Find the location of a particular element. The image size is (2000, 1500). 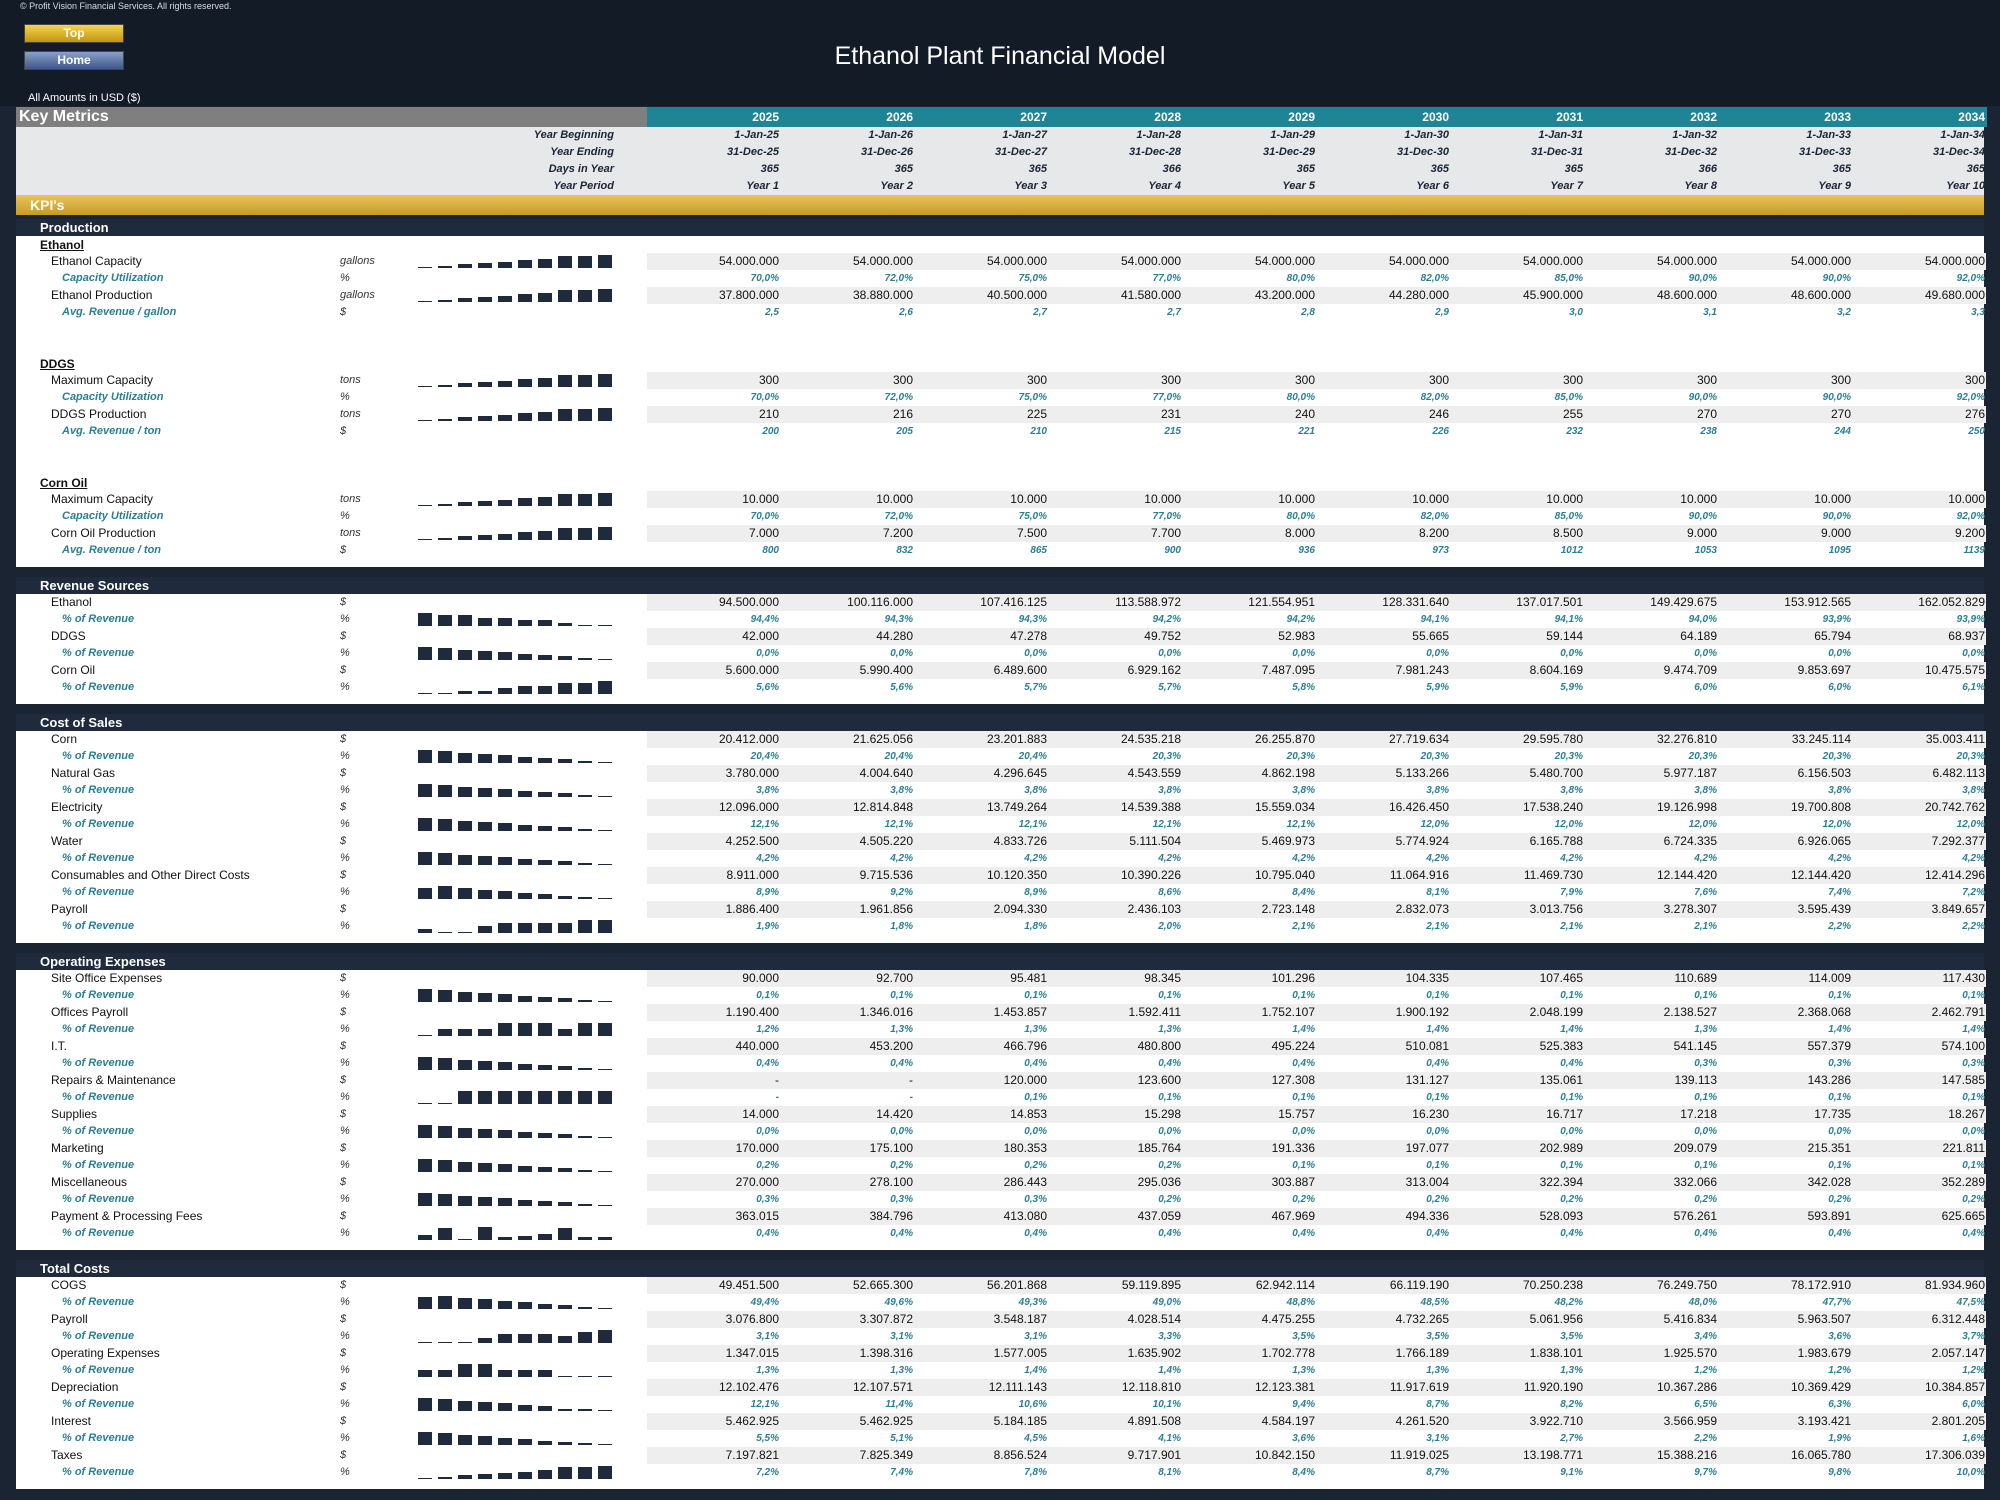

value-cell: 21.625.056 is located at coordinates (882, 739).